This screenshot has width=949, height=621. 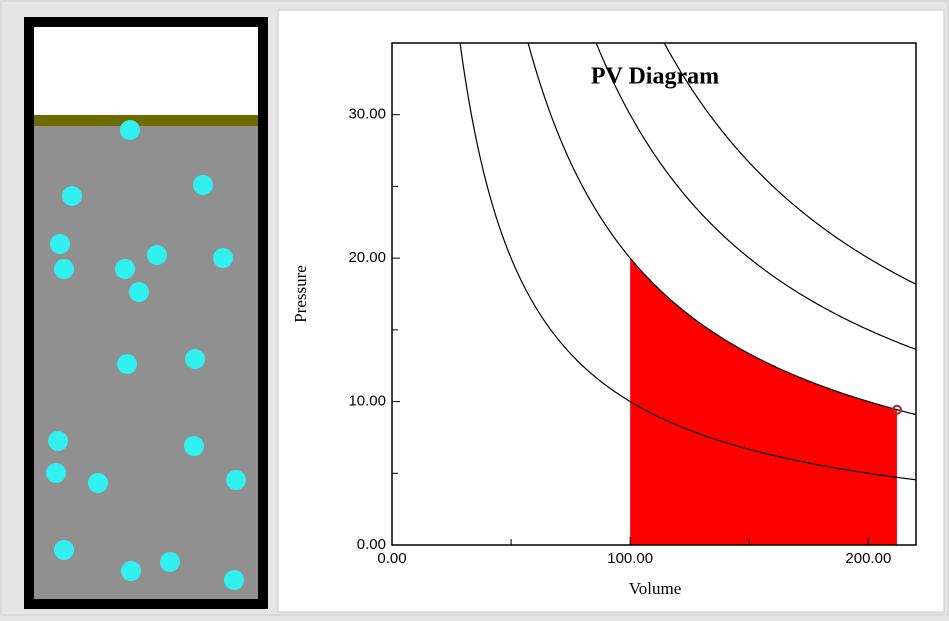 I want to click on work-area, so click(x=763, y=401).